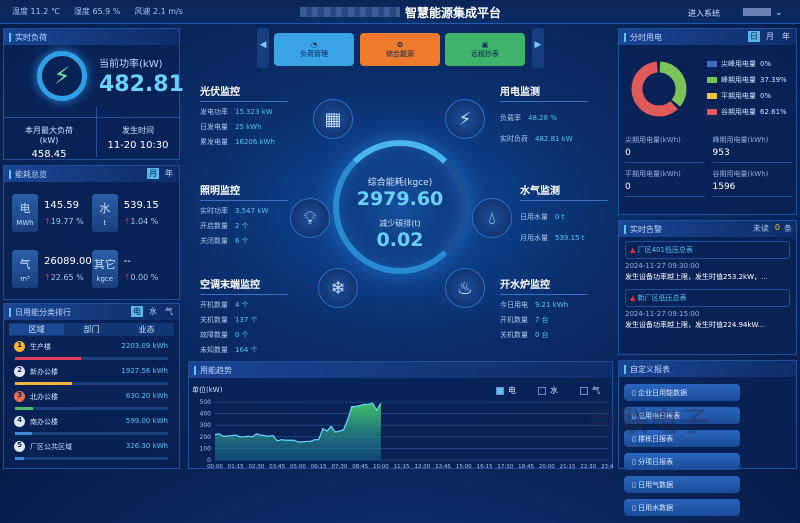 The height and width of the screenshot is (523, 800). Describe the element at coordinates (141, 84) in the screenshot. I see `current-power: 482.81` at that location.